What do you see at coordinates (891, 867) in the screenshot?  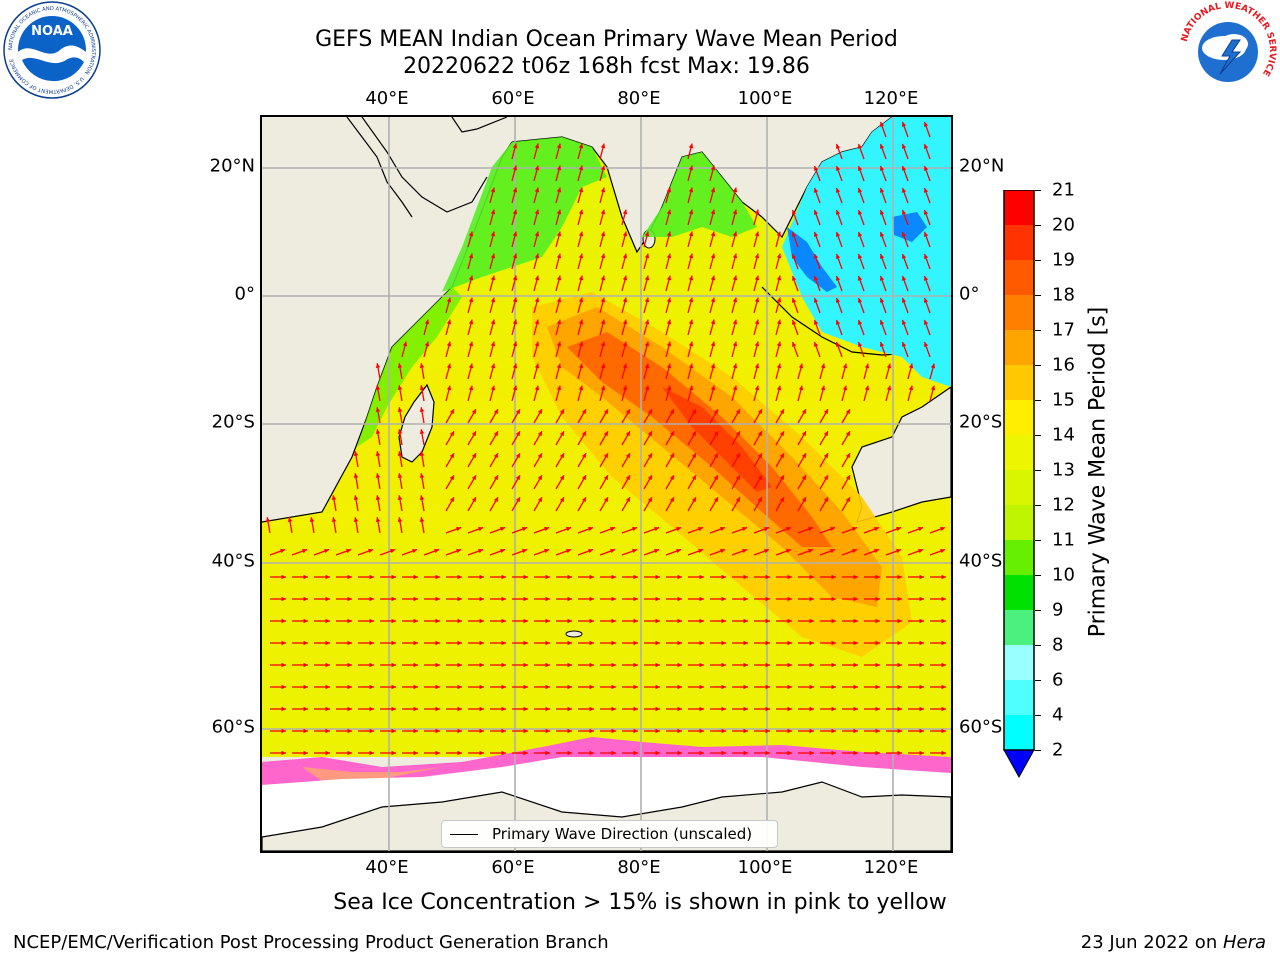 I see `lon-tick-bottom-120e: 120°E` at bounding box center [891, 867].